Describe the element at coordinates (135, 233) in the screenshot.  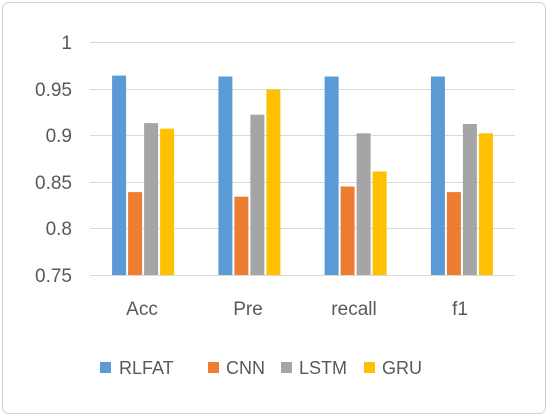
I see `bar-cnn-acc` at that location.